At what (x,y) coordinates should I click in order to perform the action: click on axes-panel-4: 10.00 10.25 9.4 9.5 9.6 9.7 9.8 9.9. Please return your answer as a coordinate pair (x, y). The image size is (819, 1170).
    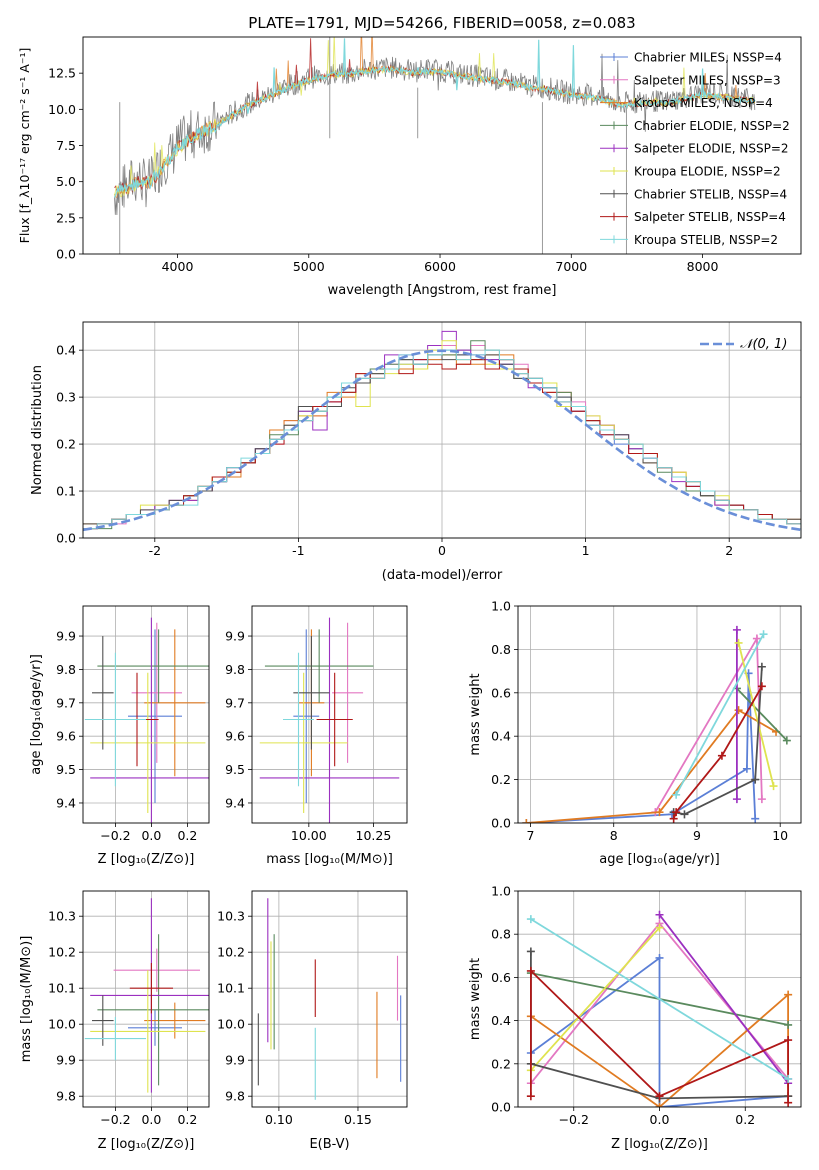
    Looking at the image, I should click on (316, 724).